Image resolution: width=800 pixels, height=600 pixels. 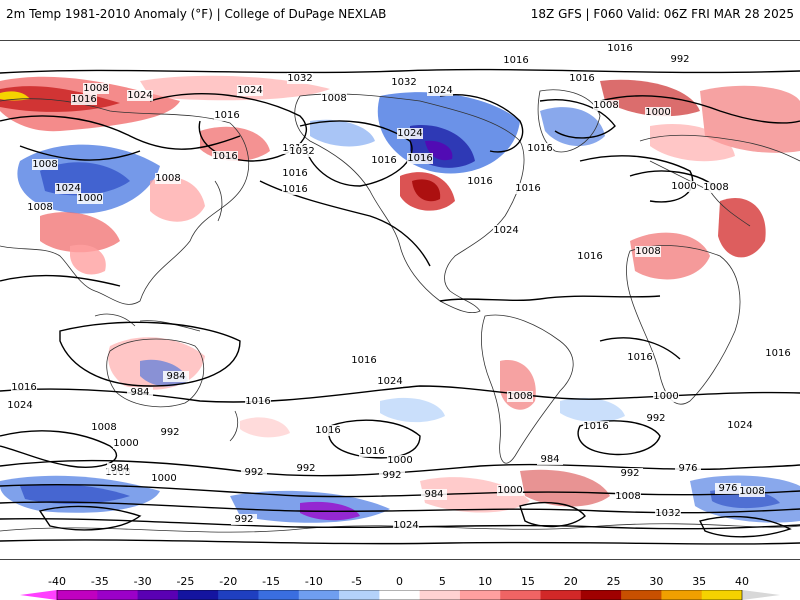 What do you see at coordinates (699, 581) in the screenshot?
I see `colorbar-tick: 35` at bounding box center [699, 581].